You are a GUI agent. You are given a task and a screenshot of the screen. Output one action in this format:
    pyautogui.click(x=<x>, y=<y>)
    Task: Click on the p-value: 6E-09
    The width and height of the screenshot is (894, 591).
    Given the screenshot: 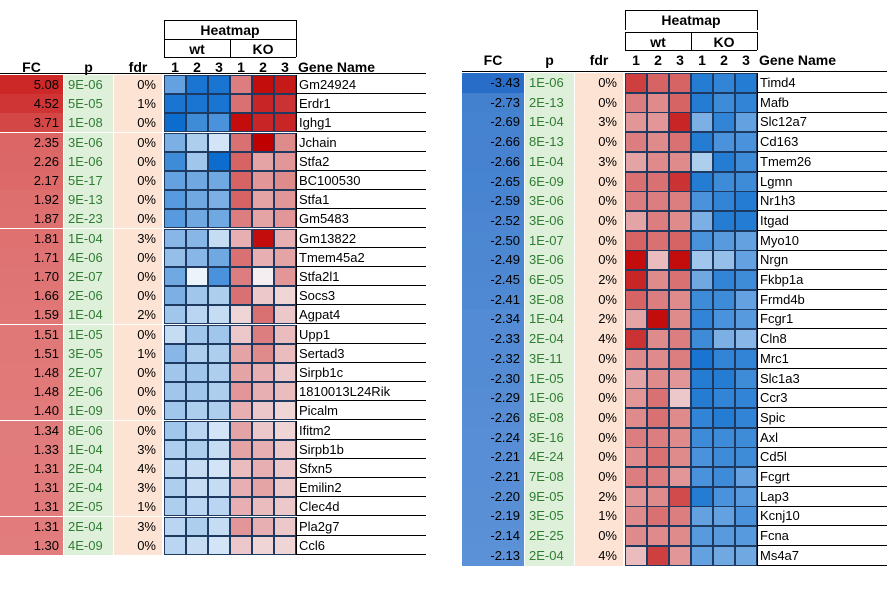 What is the action you would take?
    pyautogui.click(x=549, y=182)
    